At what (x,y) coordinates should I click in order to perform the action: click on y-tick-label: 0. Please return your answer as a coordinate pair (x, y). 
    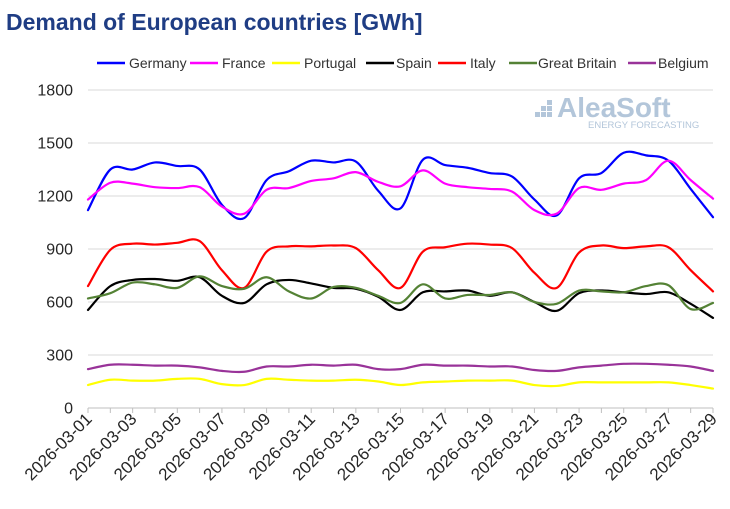
    Looking at the image, I should click on (68, 409).